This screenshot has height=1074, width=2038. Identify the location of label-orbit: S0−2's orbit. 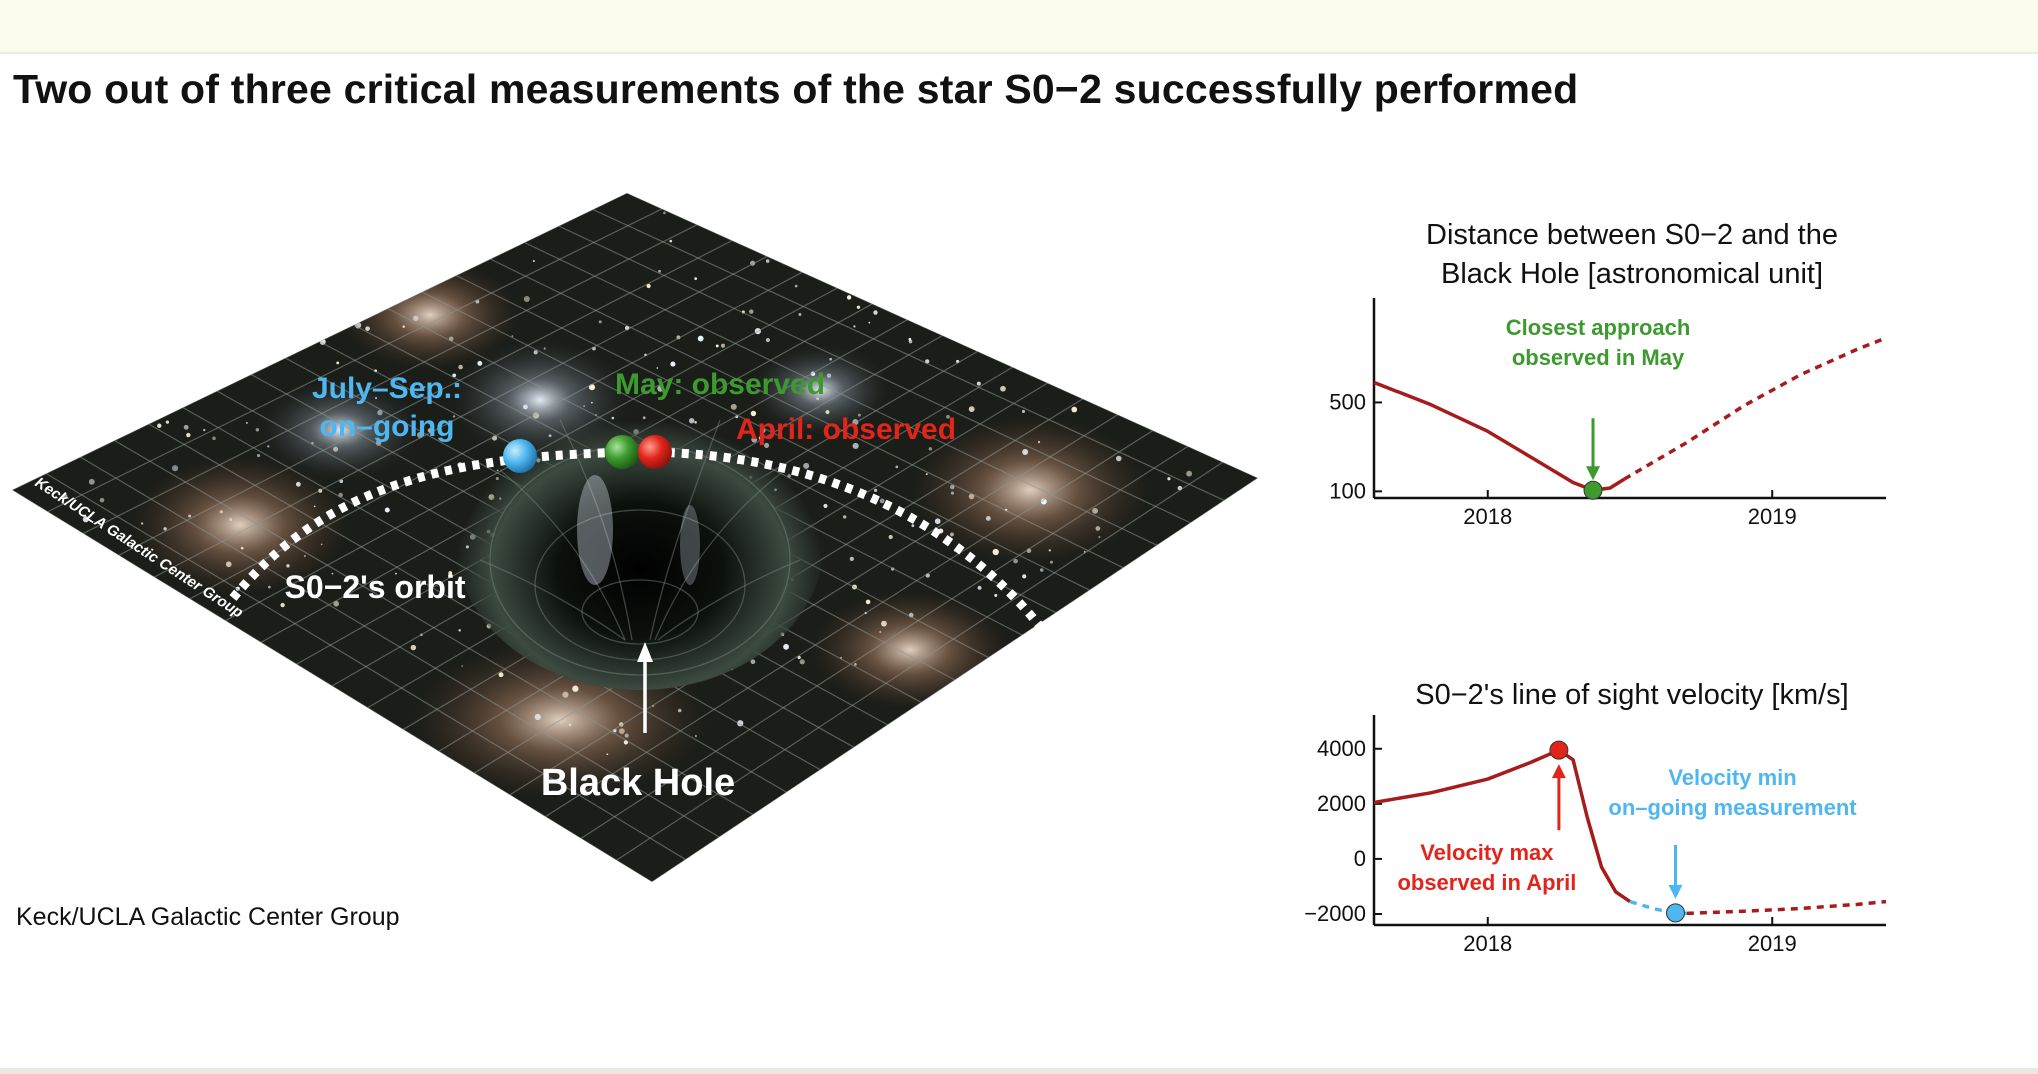
(374, 587).